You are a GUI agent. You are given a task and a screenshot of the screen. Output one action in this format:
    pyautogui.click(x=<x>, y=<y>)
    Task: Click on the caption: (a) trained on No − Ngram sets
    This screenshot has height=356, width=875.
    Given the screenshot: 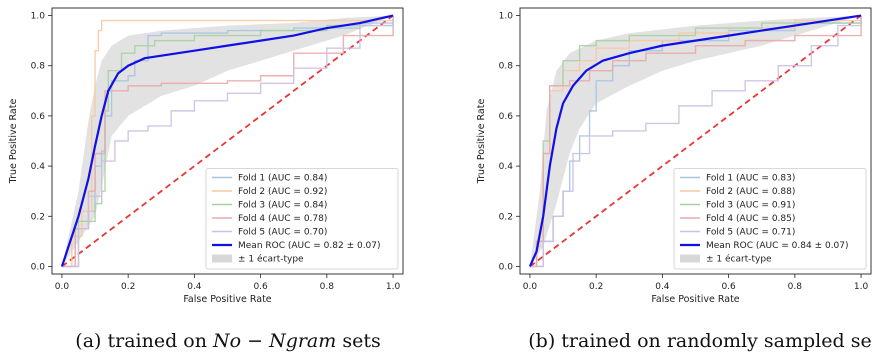 What is the action you would take?
    pyautogui.click(x=227, y=341)
    